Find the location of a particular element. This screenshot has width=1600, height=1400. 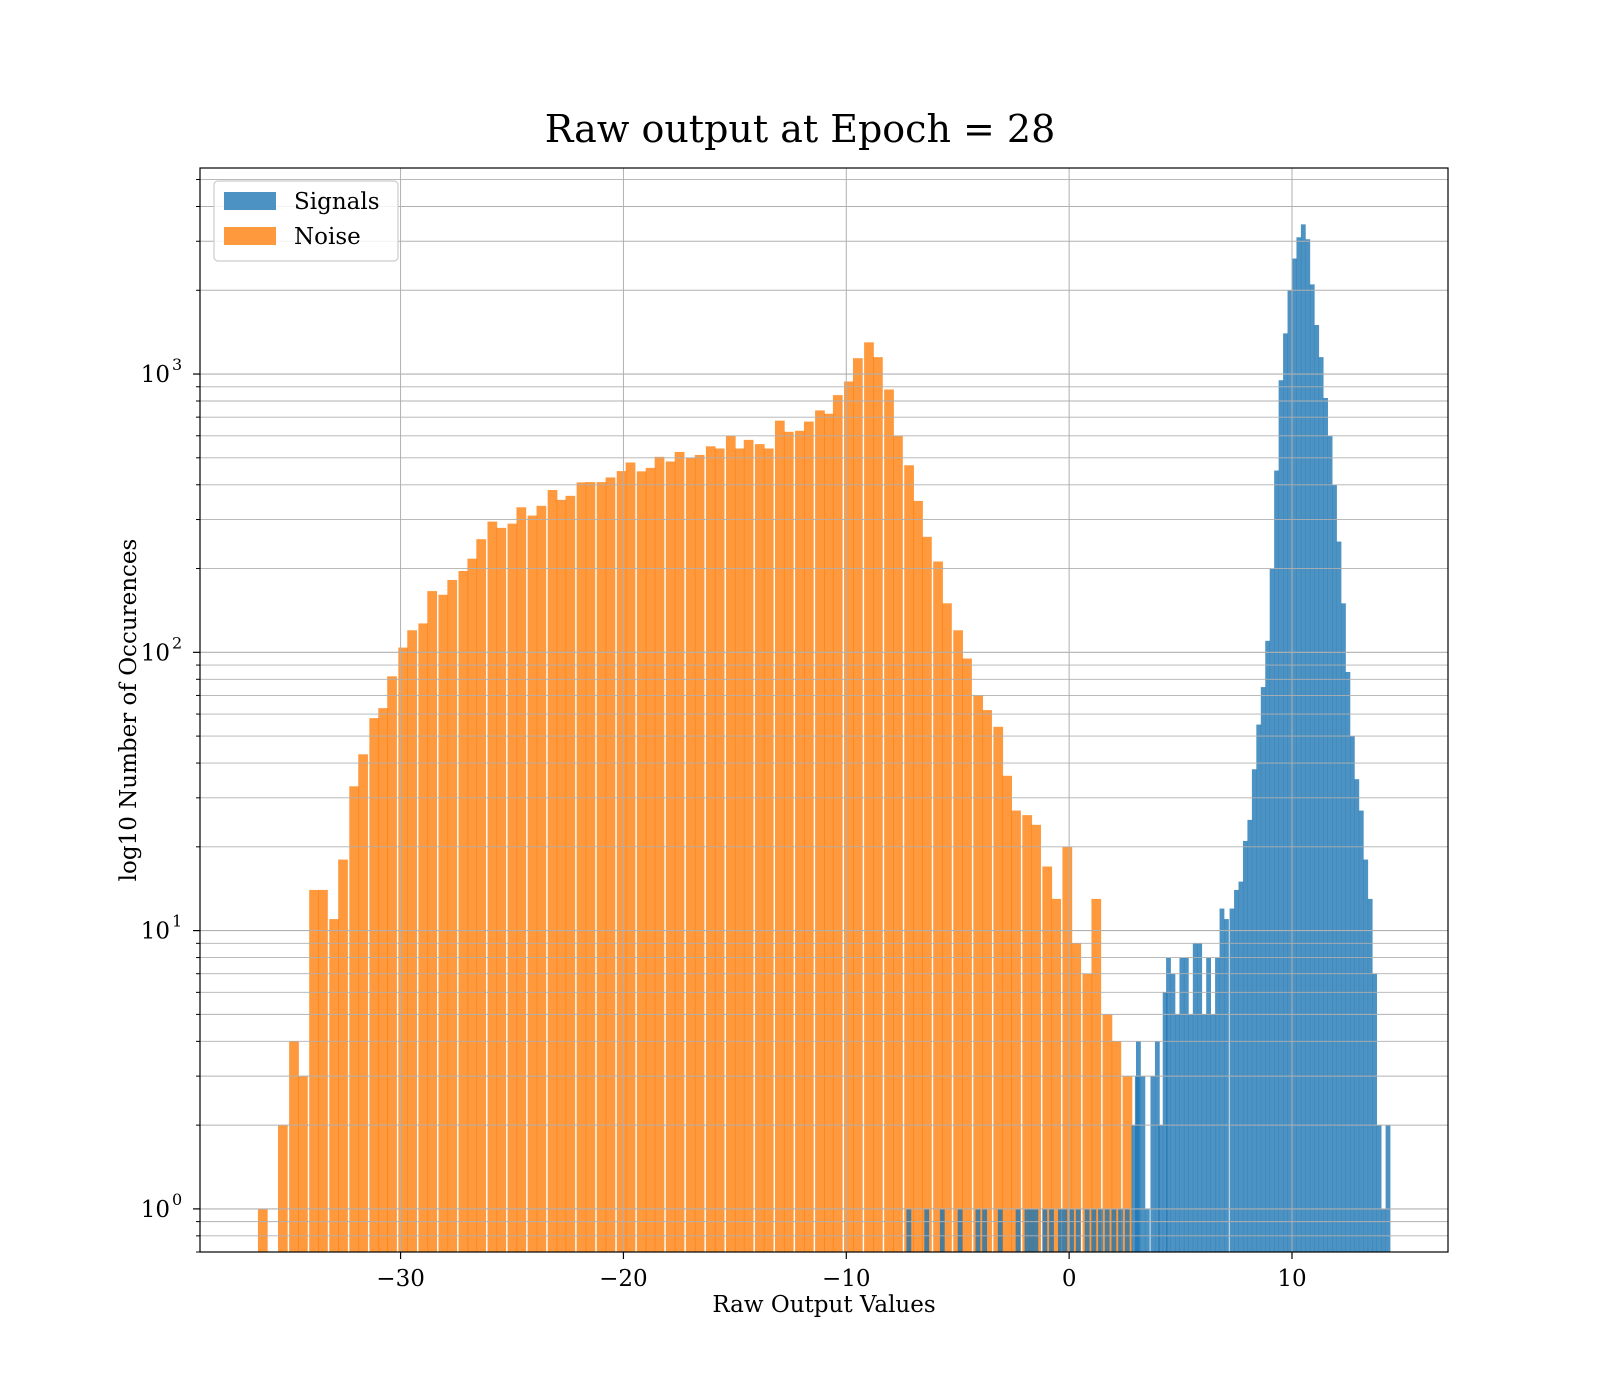

y-tick-exponent-1: 1 is located at coordinates (177, 921).